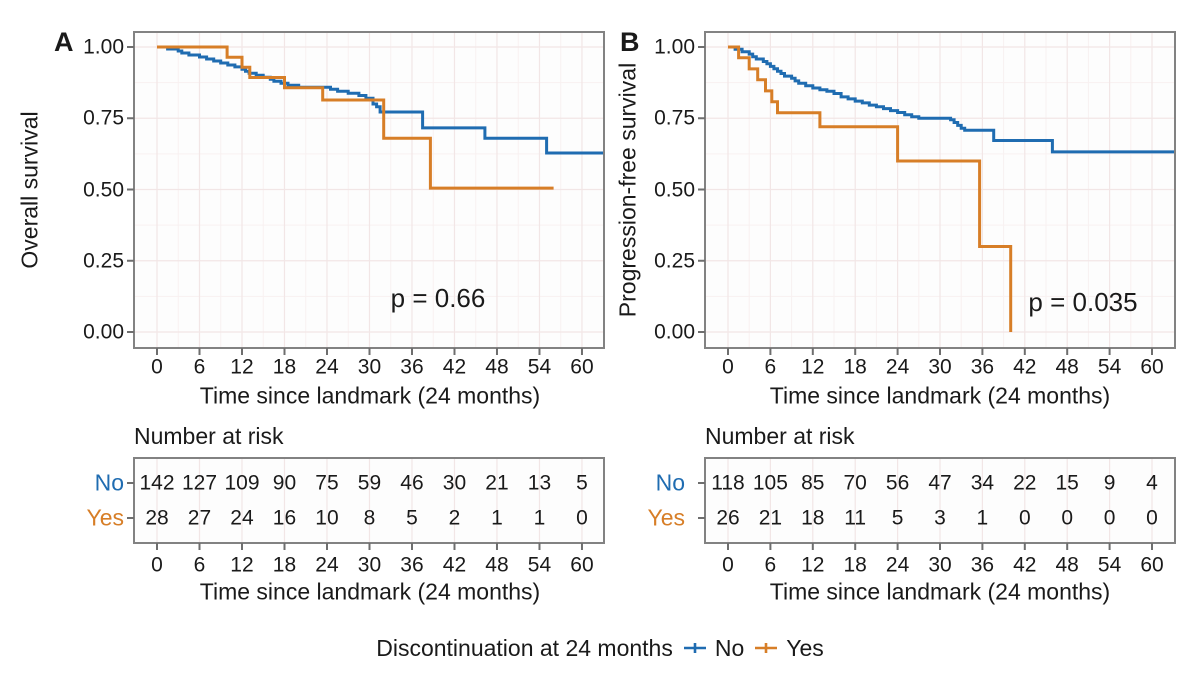 The width and height of the screenshot is (1200, 682). Describe the element at coordinates (64, 42) in the screenshot. I see `panel-a-letter: A` at that location.